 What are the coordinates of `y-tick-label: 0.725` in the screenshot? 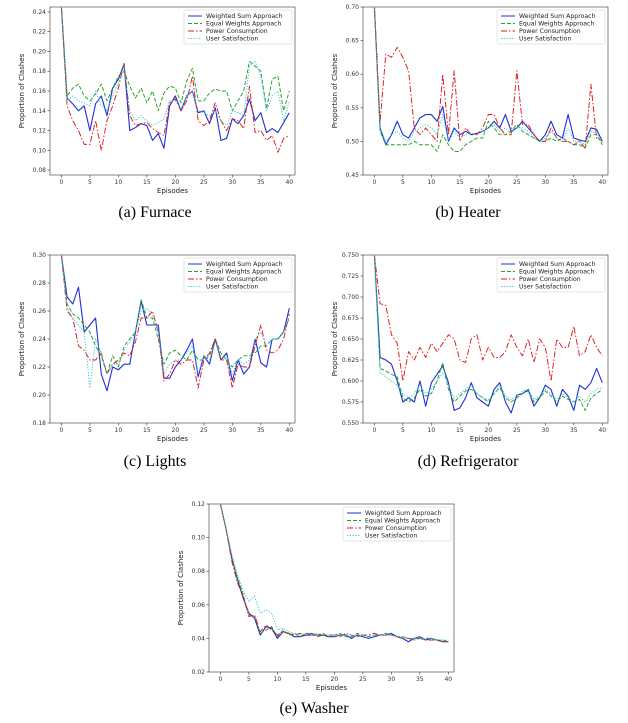 It's located at (350, 276).